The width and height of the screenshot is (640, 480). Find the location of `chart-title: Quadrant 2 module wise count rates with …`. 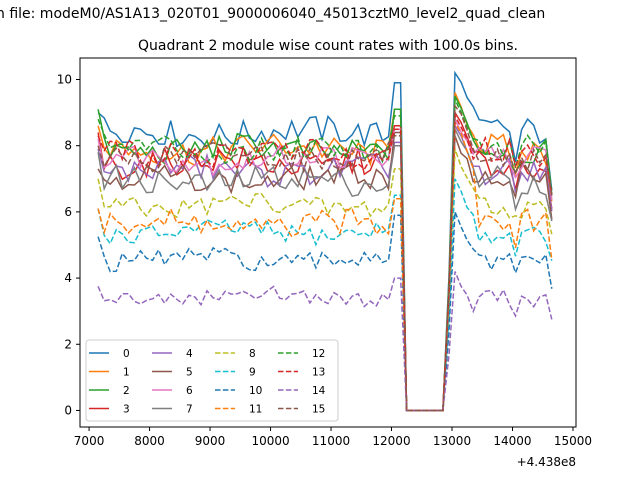

chart-title: Quadrant 2 module wise count rates with … is located at coordinates (328, 46).